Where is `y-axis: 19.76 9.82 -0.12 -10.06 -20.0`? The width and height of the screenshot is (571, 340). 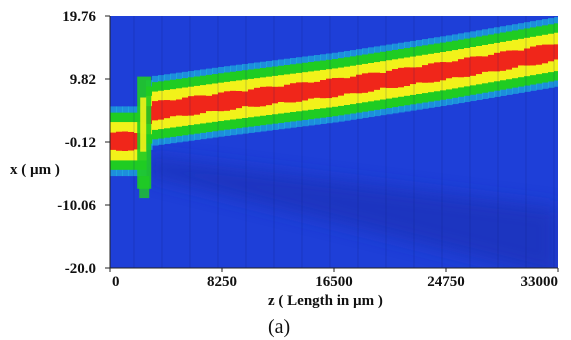 y-axis: 19.76 9.82 -0.12 -10.06 -20.0 is located at coordinates (84, 143).